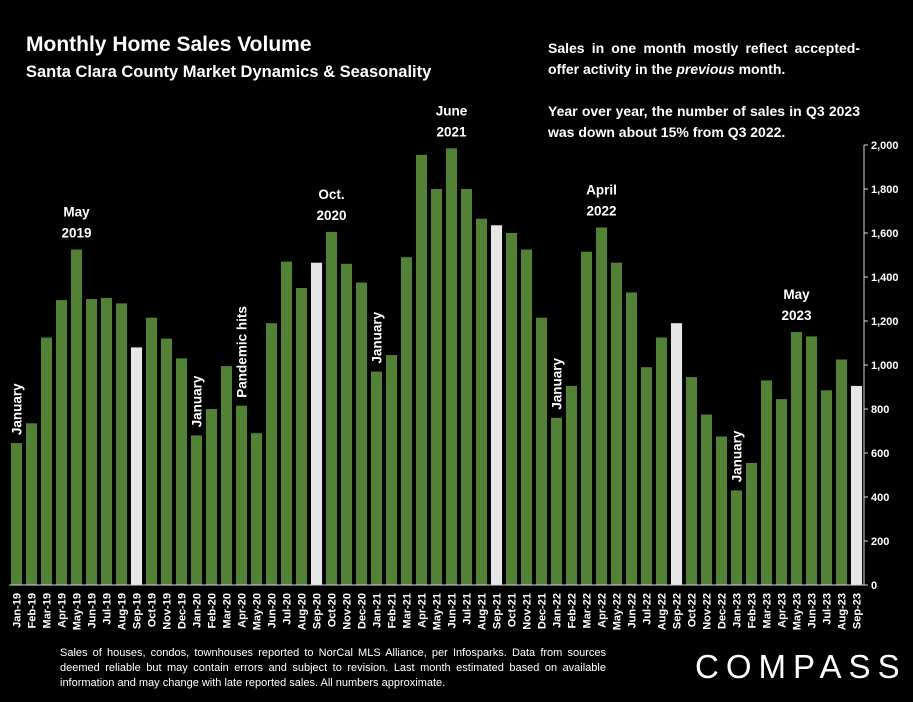  Describe the element at coordinates (17, 409) in the screenshot. I see `annotation-jan-19: January` at that location.